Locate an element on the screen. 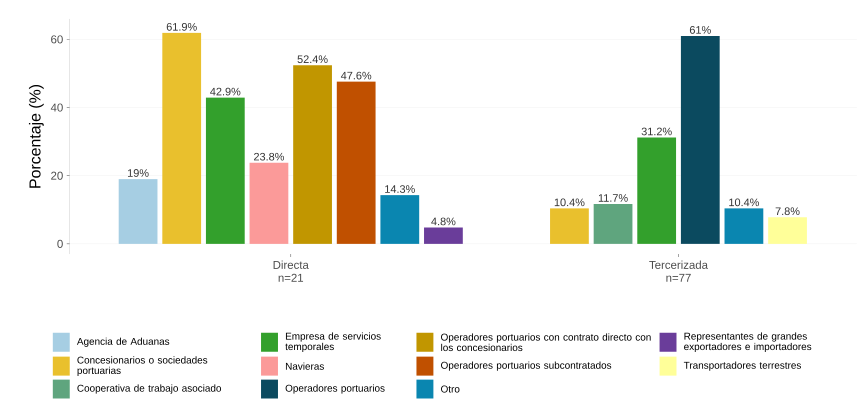  legend-label: Representantes de grandes exportadores e importadores is located at coordinates (748, 342).